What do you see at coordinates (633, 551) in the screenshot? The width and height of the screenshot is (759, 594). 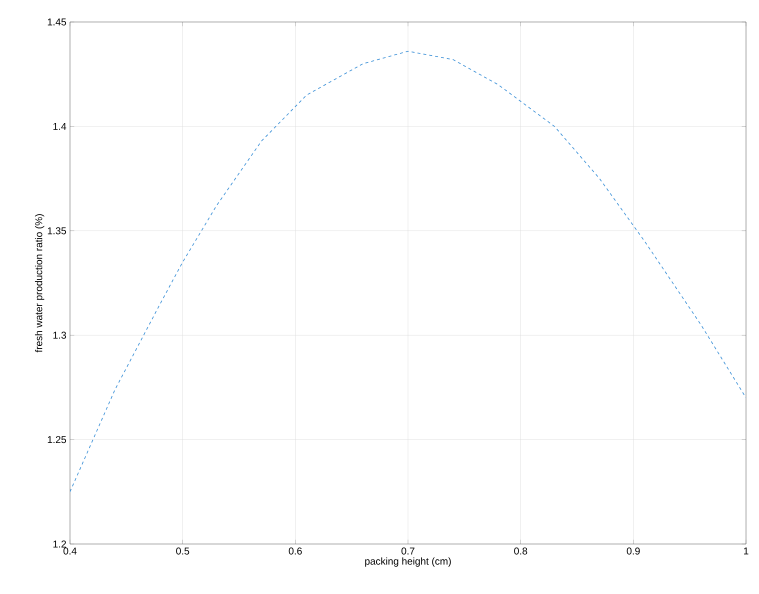 I see `x-tick-label: 0.9` at bounding box center [633, 551].